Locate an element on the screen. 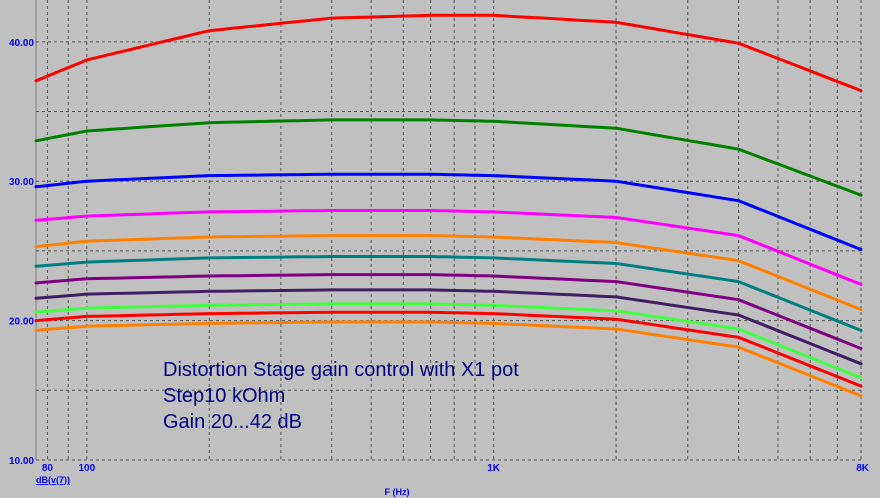  y-axis-label: dB(v(7)) is located at coordinates (53, 480).